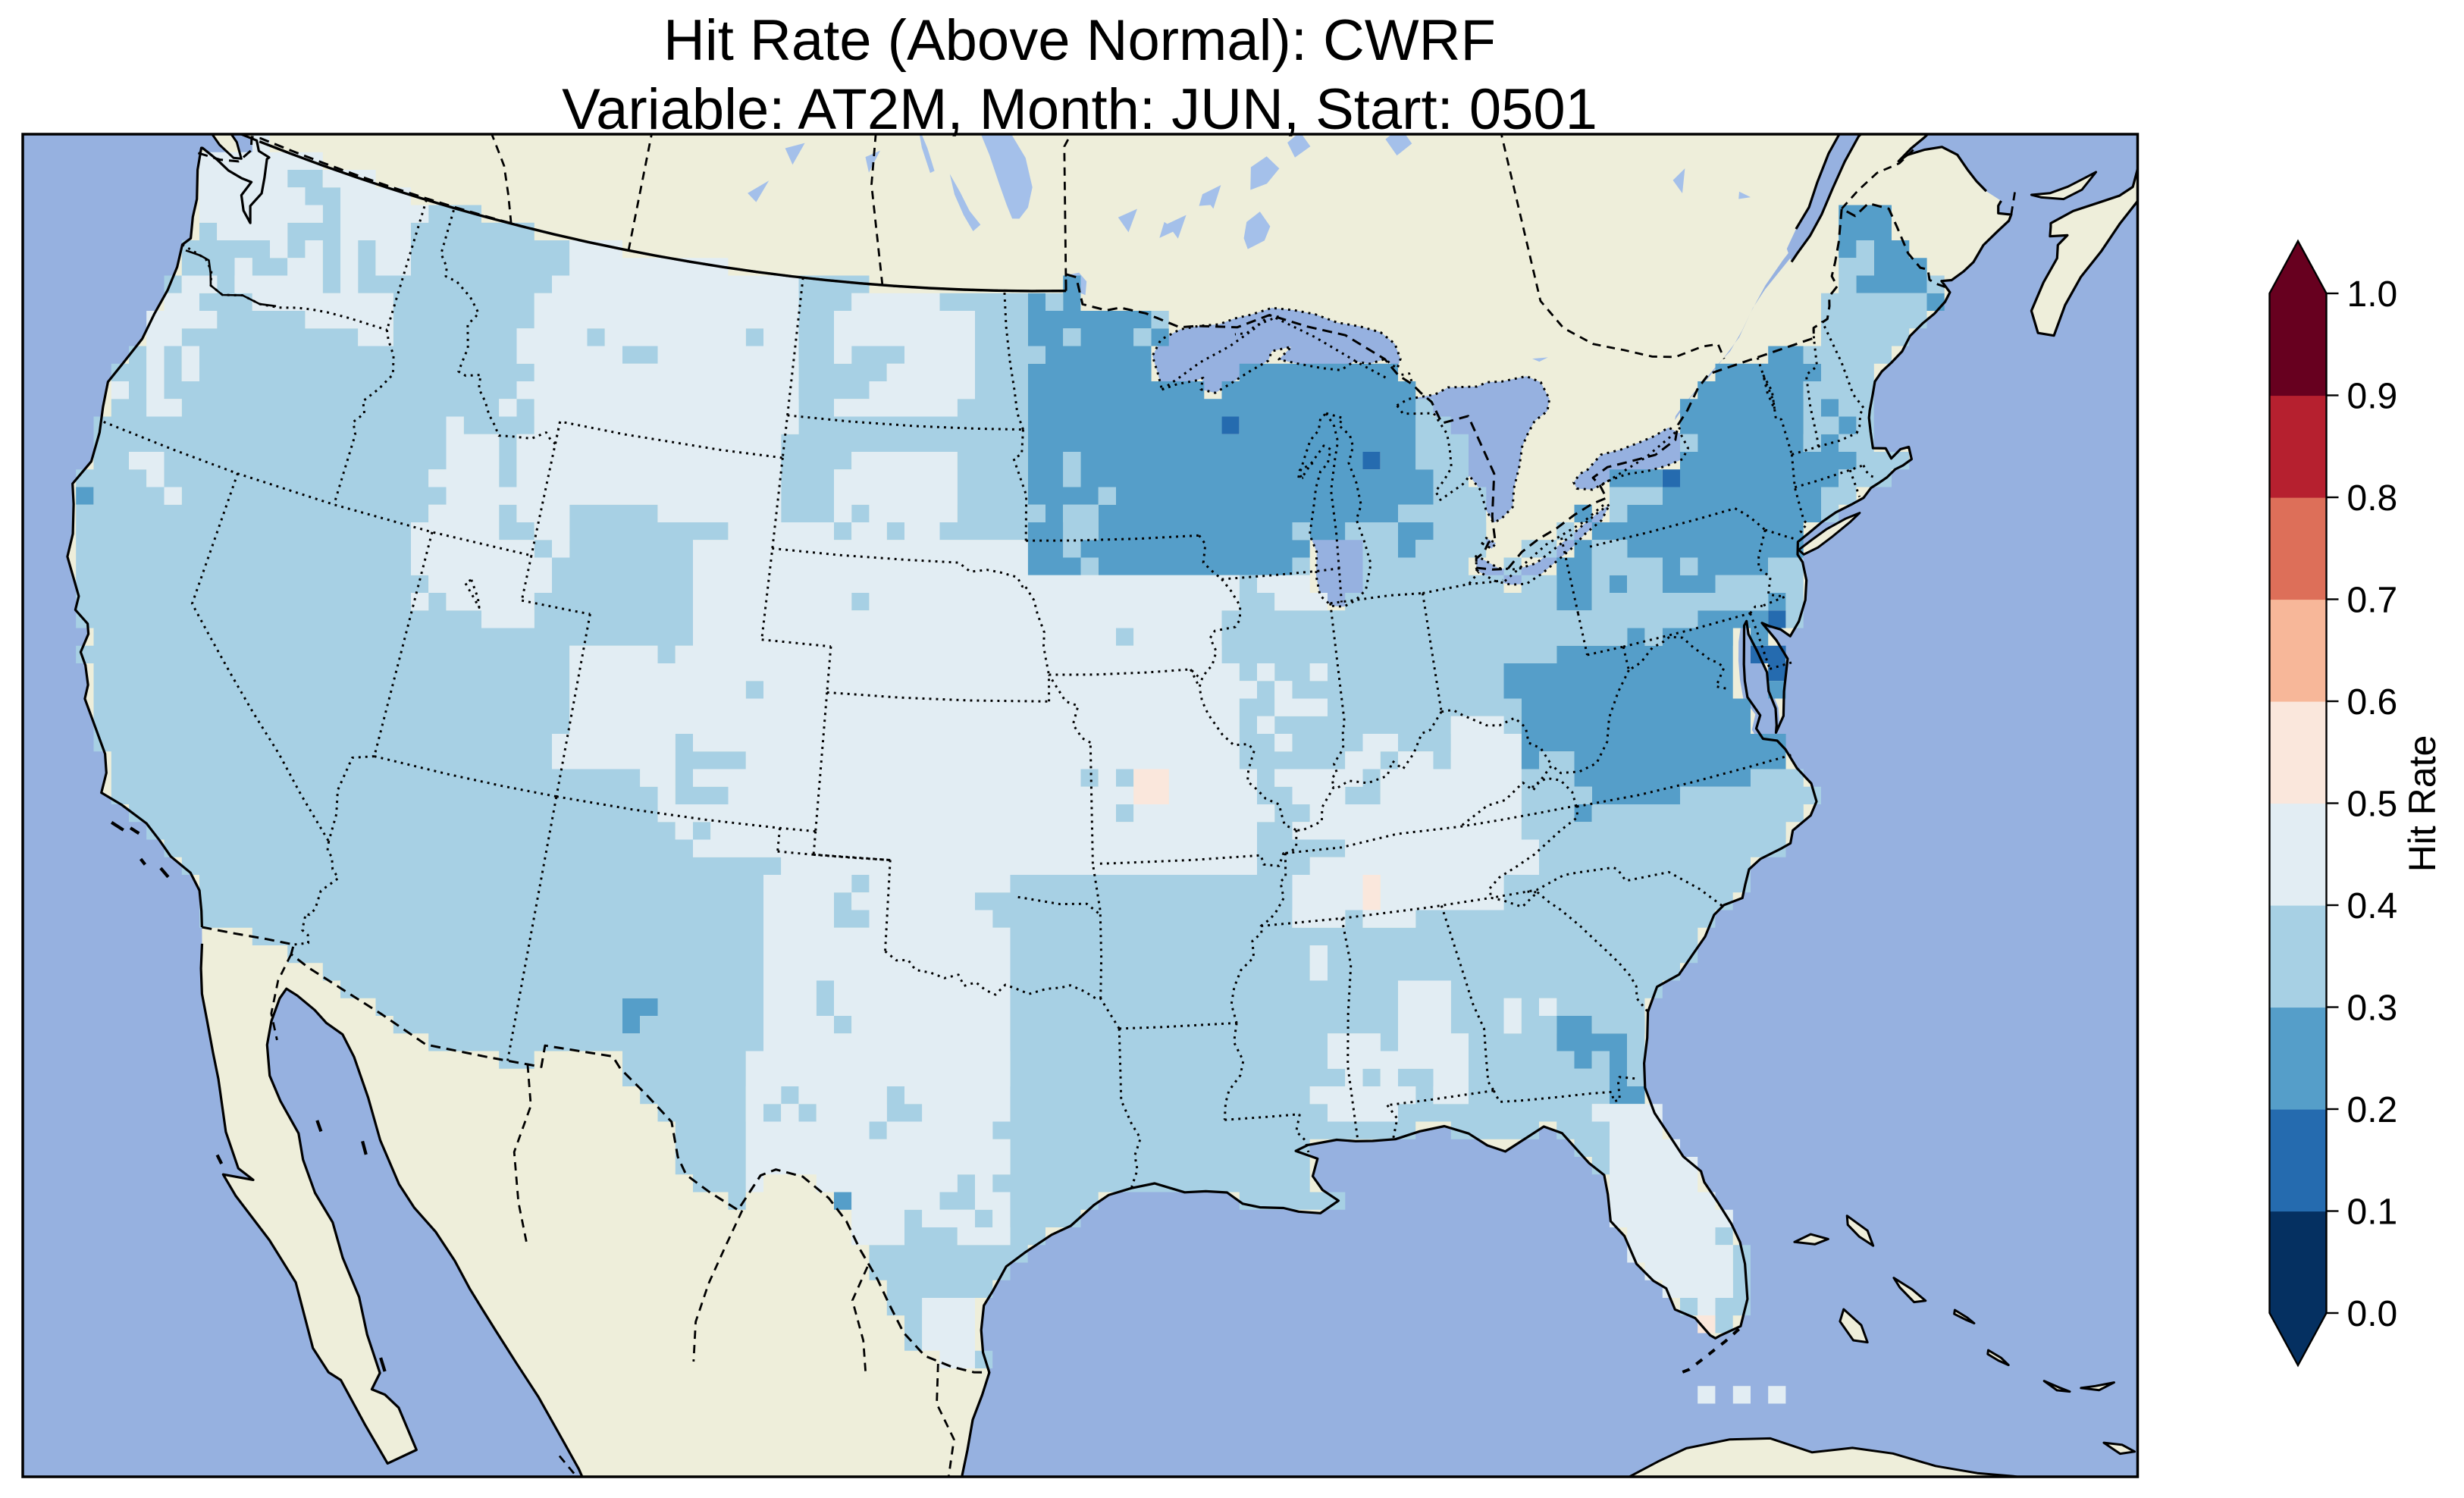 The height and width of the screenshot is (1498, 2464). Describe the element at coordinates (1079, 109) in the screenshot. I see `svg-text:Variable: AT2M, Month: JUN, St: Variable: AT2M, Month: JUN, Start: 0501` at that location.